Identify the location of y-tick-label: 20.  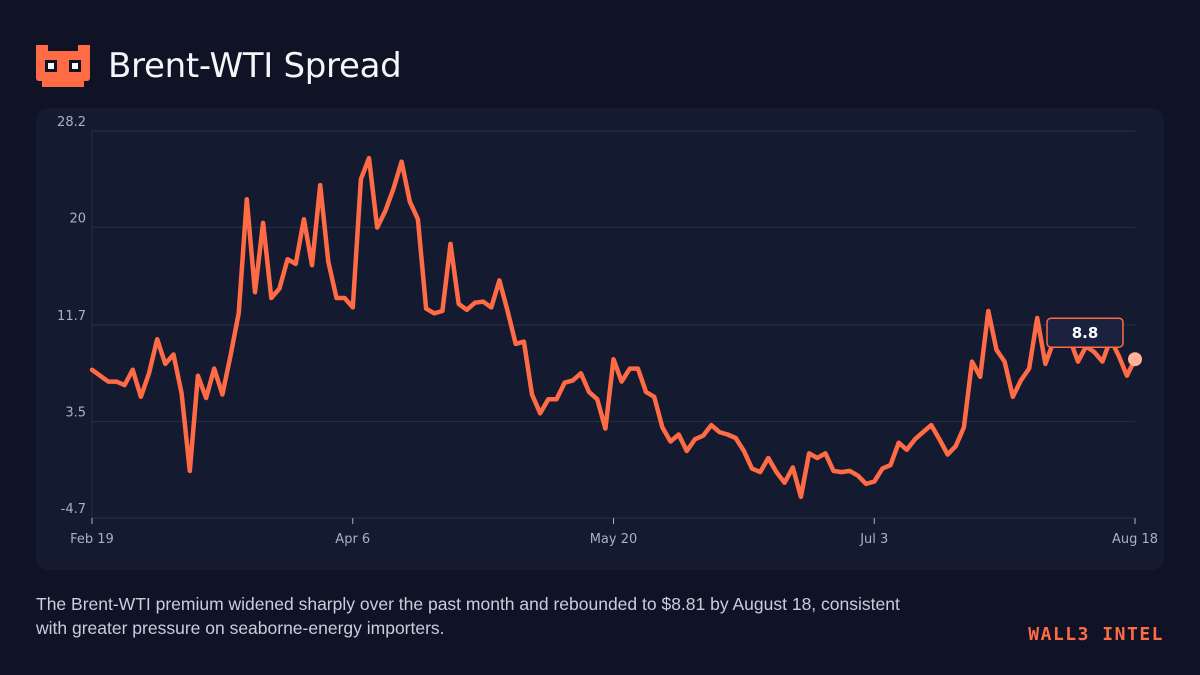
(77, 218).